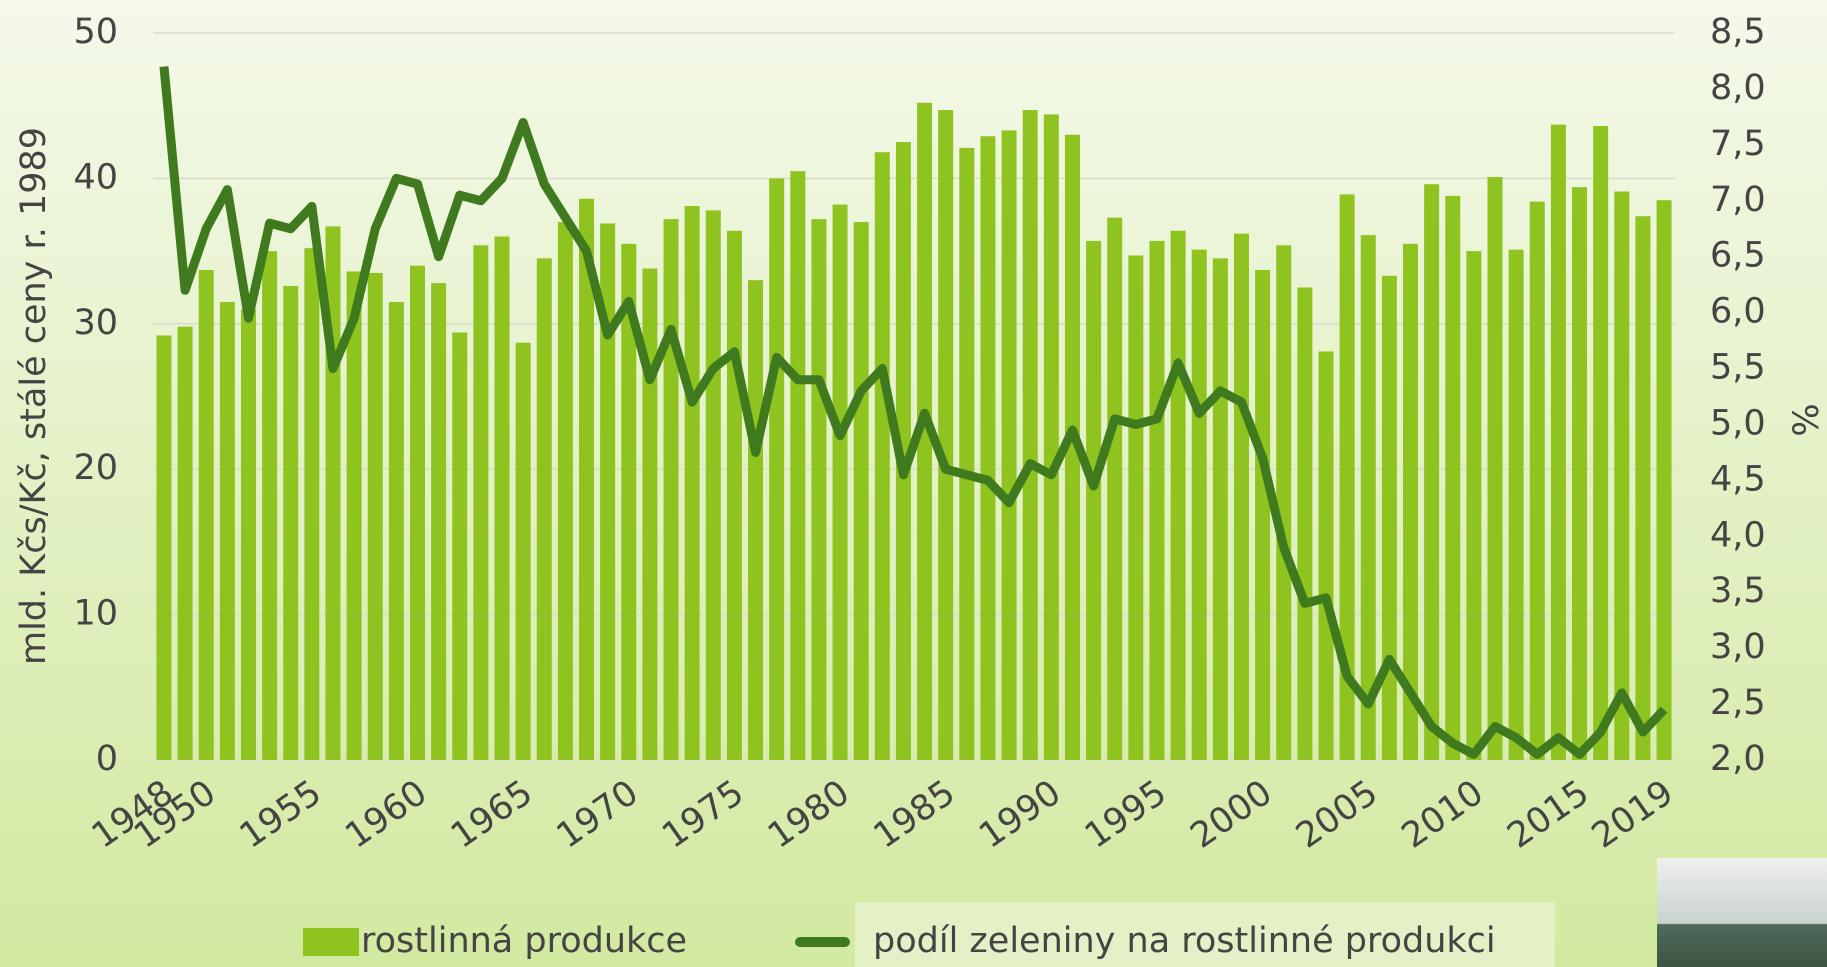 This screenshot has height=967, width=1827. What do you see at coordinates (1738, 200) in the screenshot?
I see `y2-tick-label: 7,0` at bounding box center [1738, 200].